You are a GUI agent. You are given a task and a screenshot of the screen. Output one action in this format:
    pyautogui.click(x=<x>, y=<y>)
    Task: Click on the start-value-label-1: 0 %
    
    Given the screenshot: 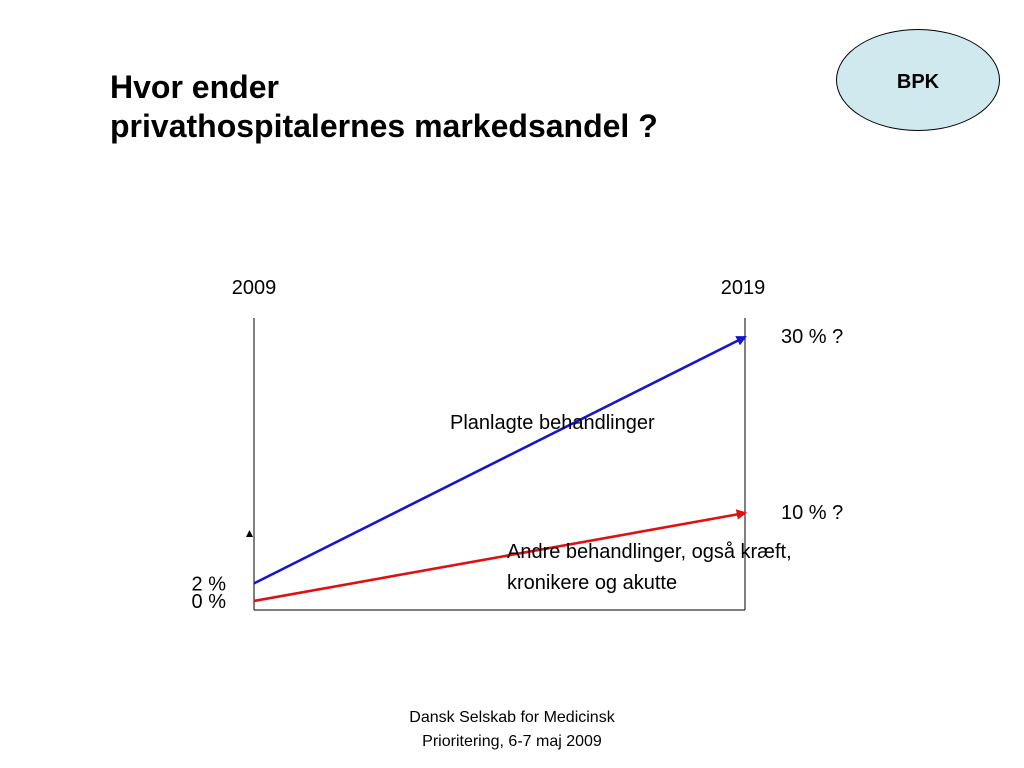 What is the action you would take?
    pyautogui.click(x=209, y=602)
    